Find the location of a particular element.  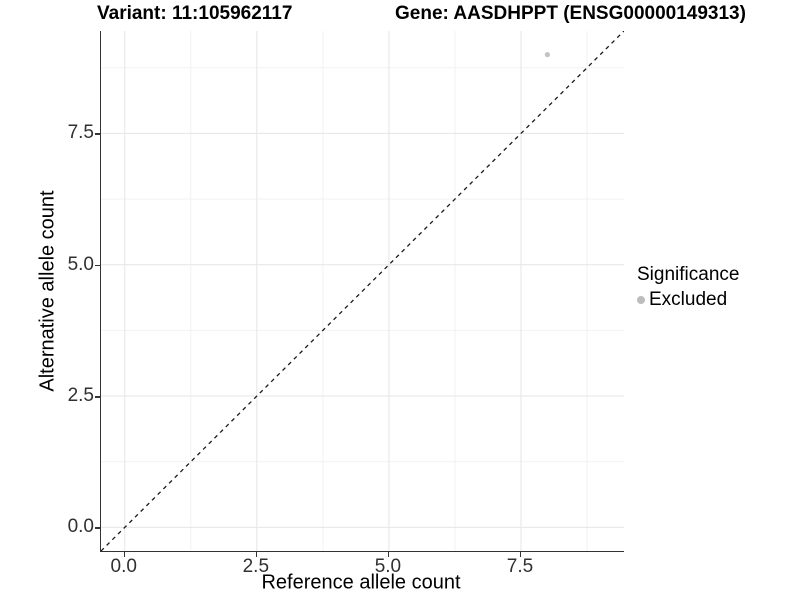

legend: Significance Excluded is located at coordinates (688, 287).